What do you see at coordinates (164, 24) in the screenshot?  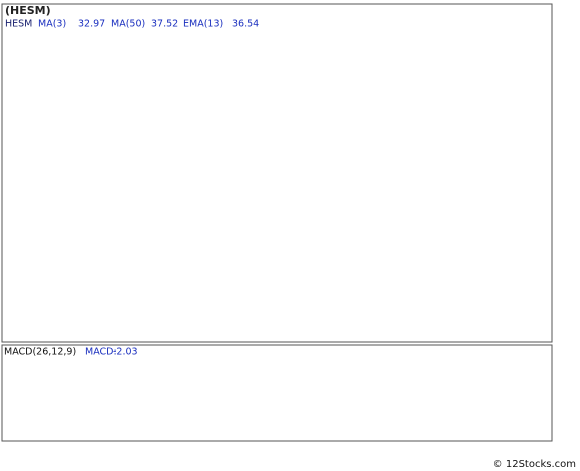 I see `legend-value: 37.52` at bounding box center [164, 24].